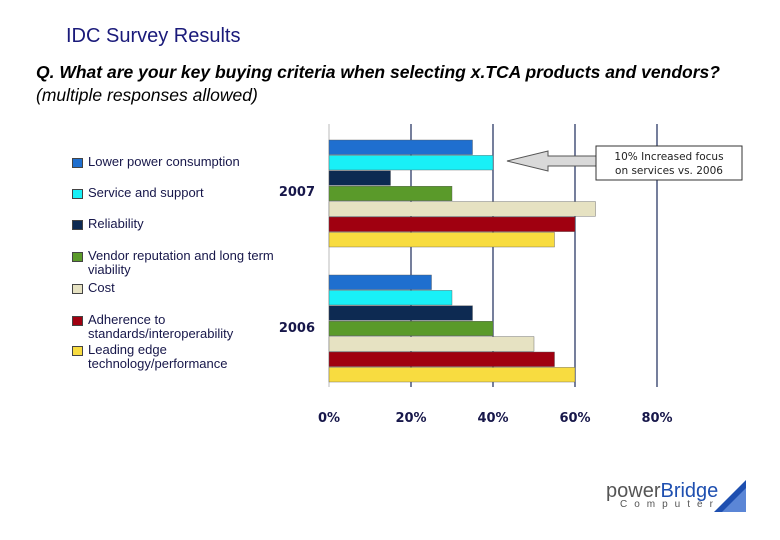  I want to click on legend-label: Leading edge technology/performance, so click(158, 356).